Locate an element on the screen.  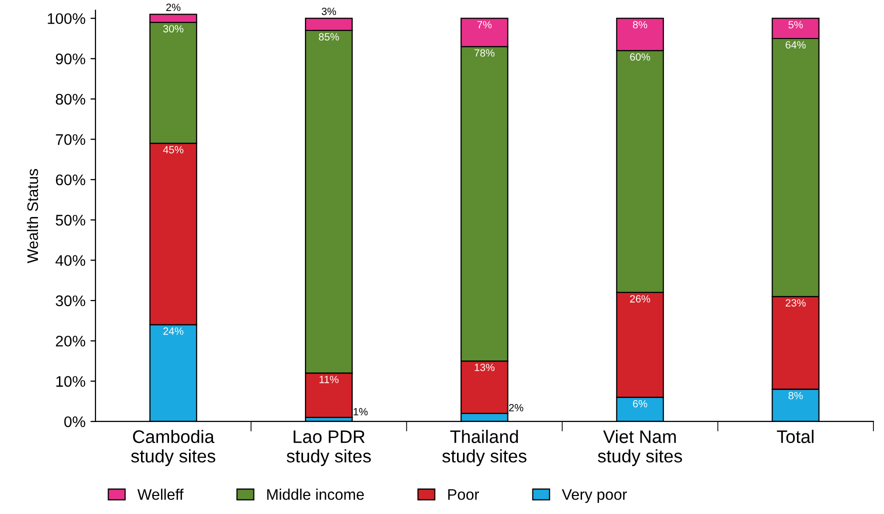
legend-label: Poor is located at coordinates (464, 494).